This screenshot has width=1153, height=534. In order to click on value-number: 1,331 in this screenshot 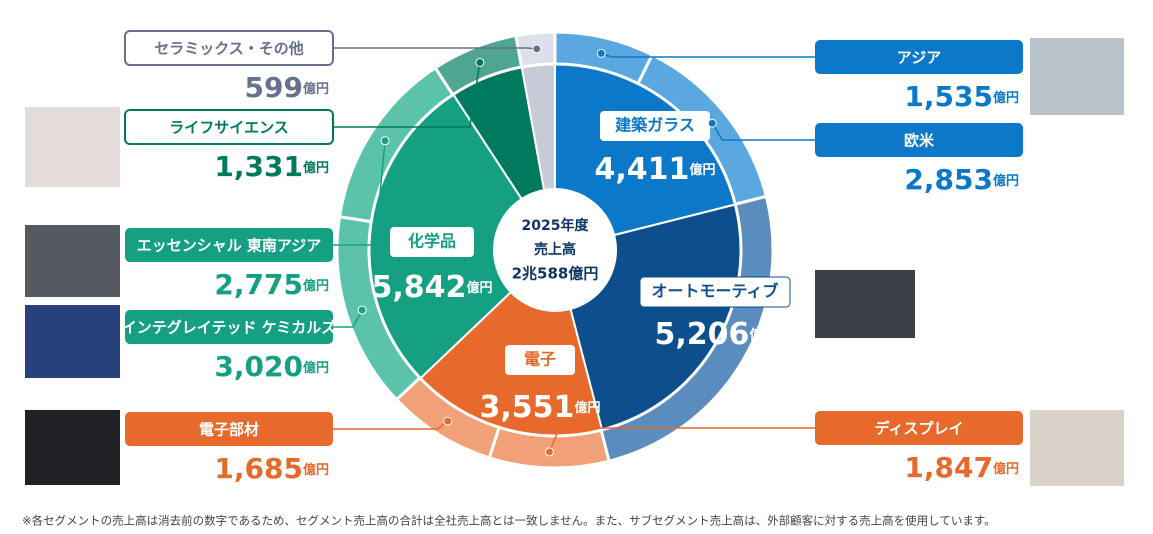, I will do `click(258, 166)`.